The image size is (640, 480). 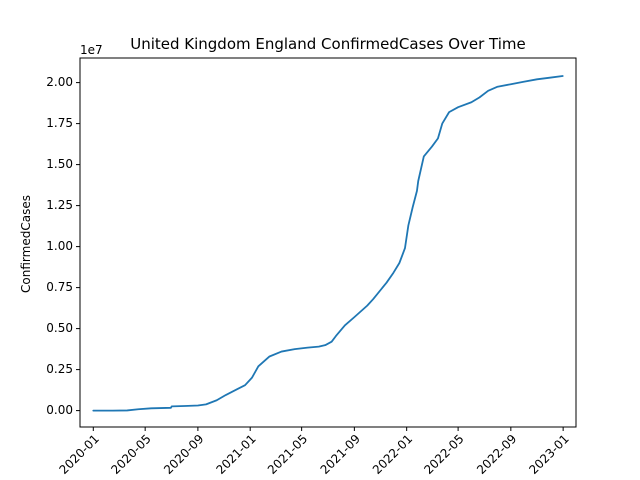 What do you see at coordinates (59, 246) in the screenshot?
I see `y-tick-label: 1.00` at bounding box center [59, 246].